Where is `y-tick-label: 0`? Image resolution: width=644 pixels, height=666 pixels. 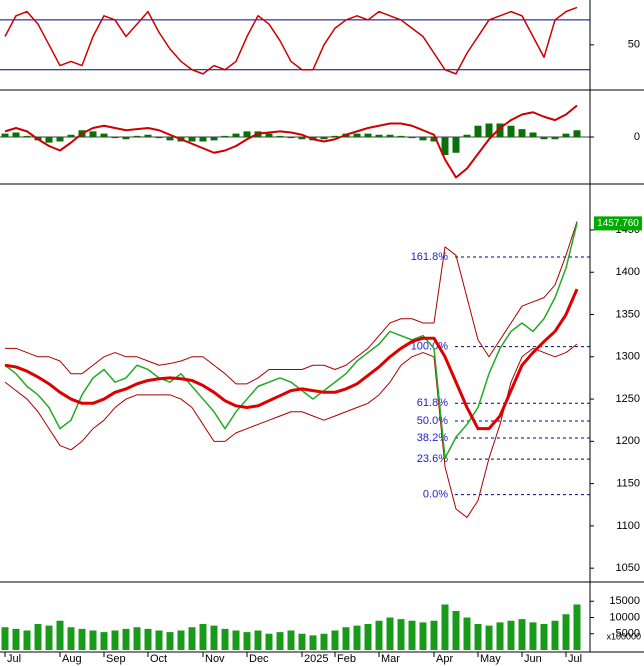
y-tick-label: 0 is located at coordinates (637, 137).